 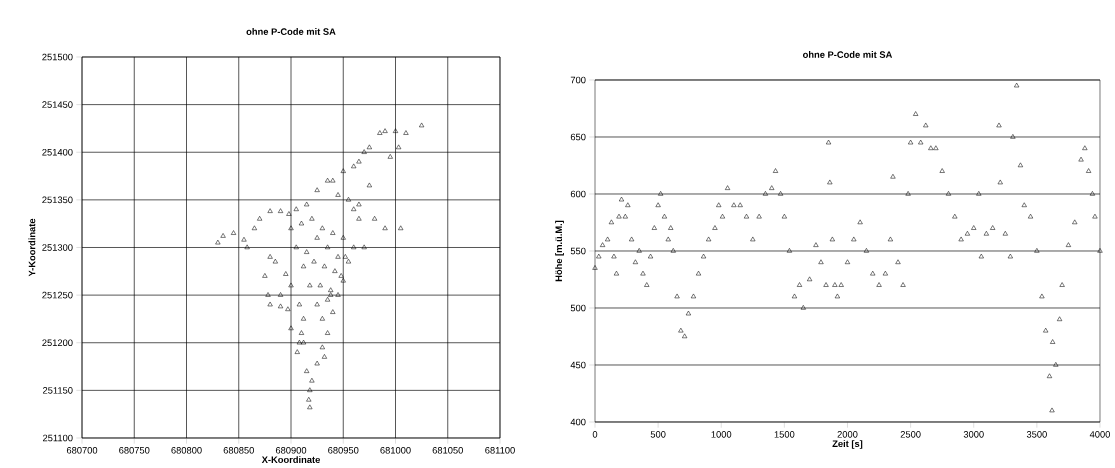 What do you see at coordinates (1099, 434) in the screenshot?
I see `x-tick-label: 4000` at bounding box center [1099, 434].